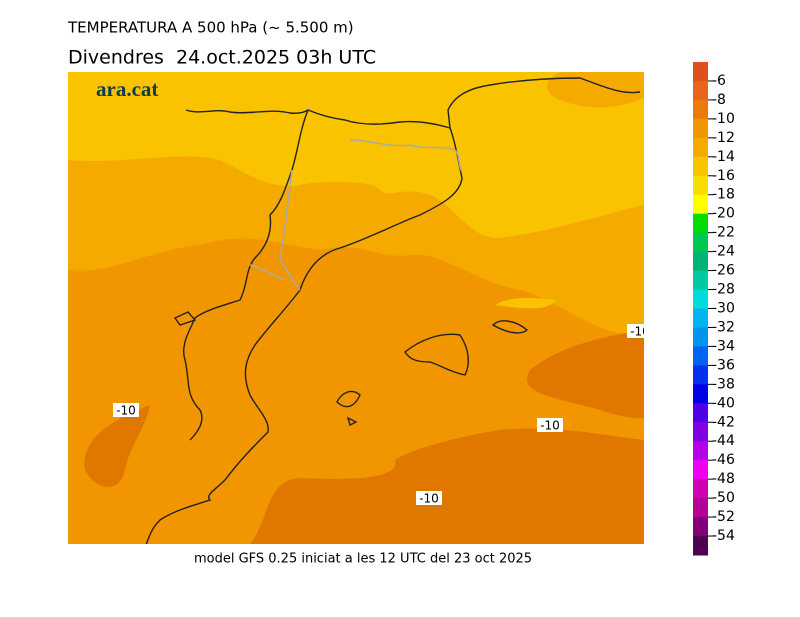 The width and height of the screenshot is (800, 617). Describe the element at coordinates (723, 327) in the screenshot. I see `colorbar-label: -32` at that location.